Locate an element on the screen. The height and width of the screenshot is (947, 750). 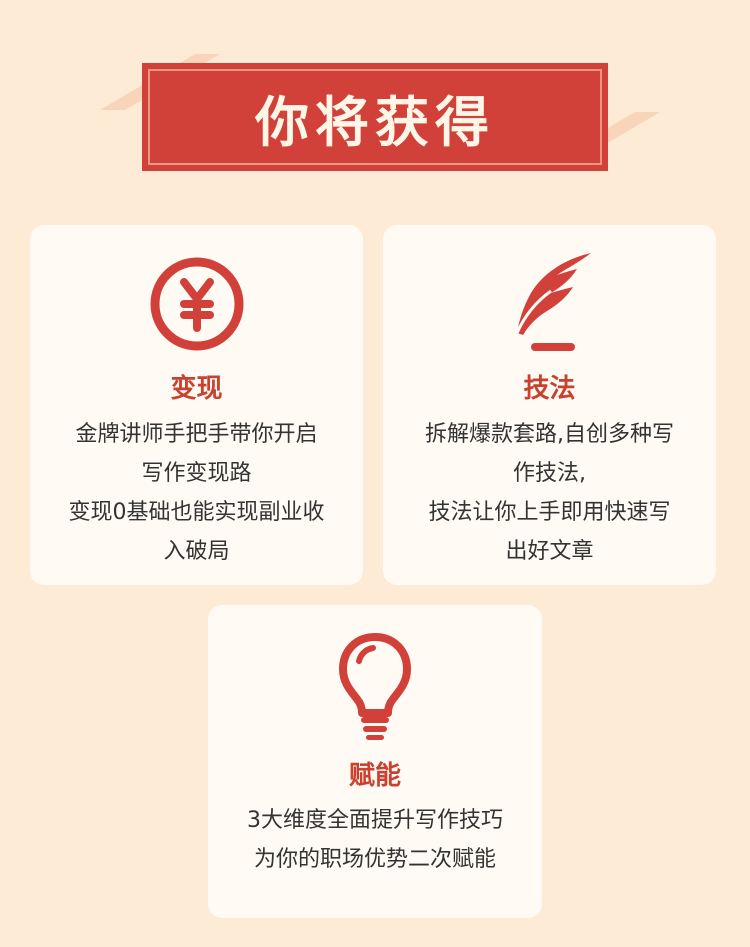
card-description: 3大维度全面提升写作技巧 为你的职场优势二次赋能 is located at coordinates (375, 840).